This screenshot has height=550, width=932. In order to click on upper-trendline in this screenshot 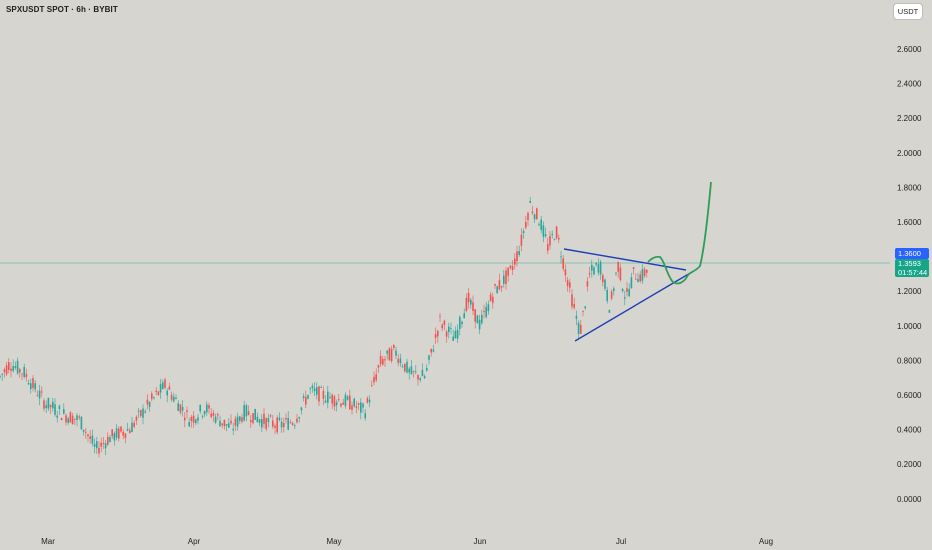, I will do `click(625, 259)`.